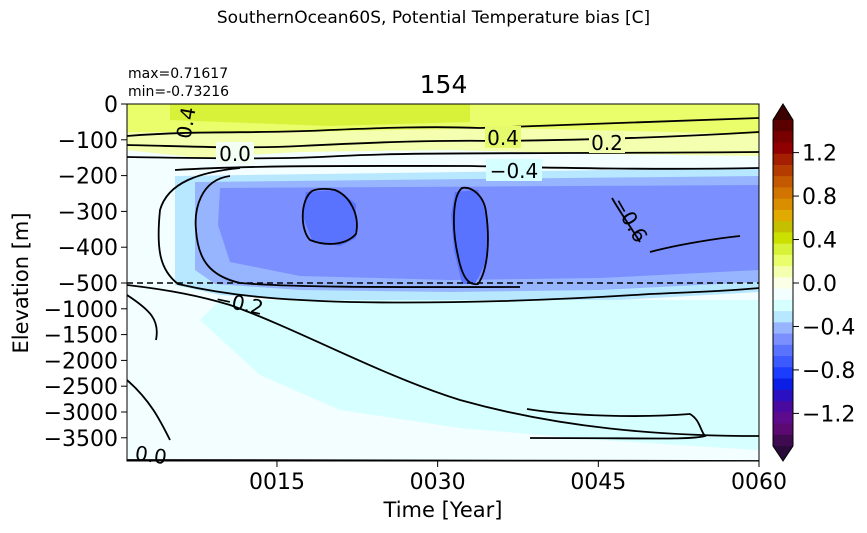 Image resolution: width=867 pixels, height=533 pixels. What do you see at coordinates (828, 371) in the screenshot?
I see `colorbar-tick-label: −0.8` at bounding box center [828, 371].